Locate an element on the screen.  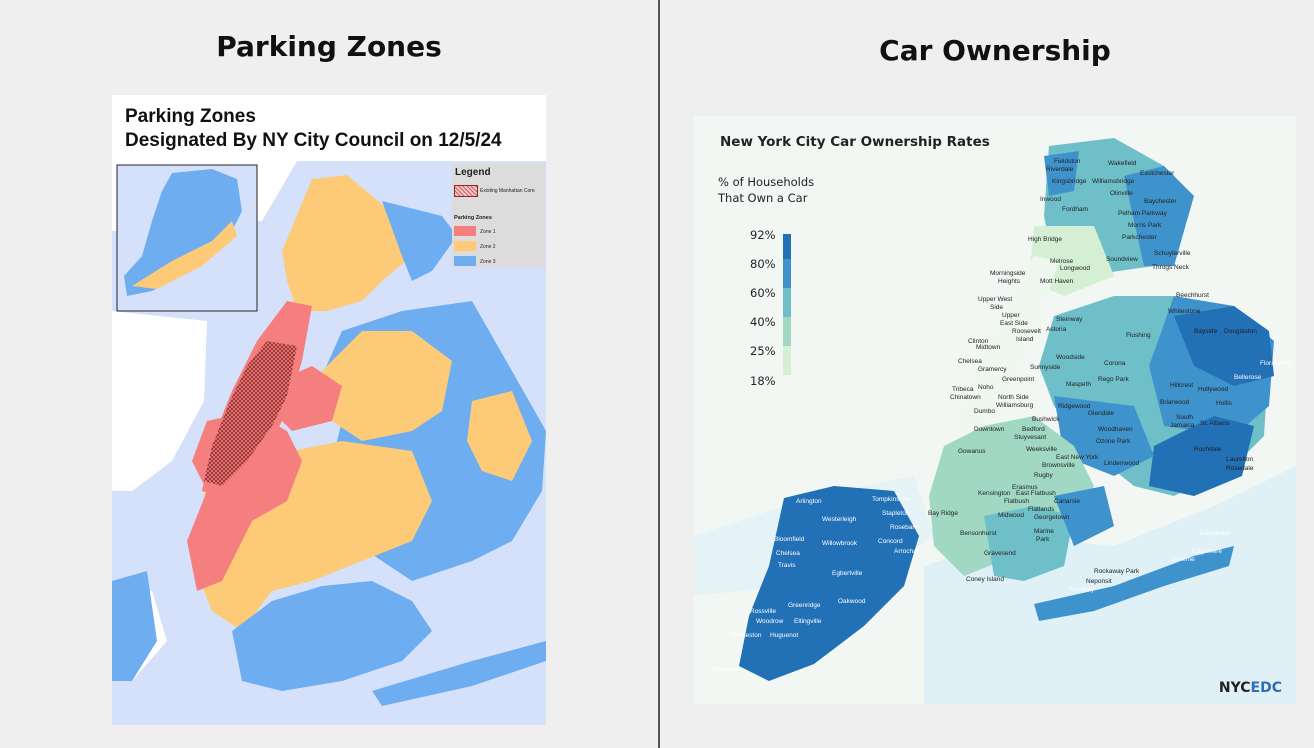
label-rugby: Rugby is located at coordinates (1043, 475).